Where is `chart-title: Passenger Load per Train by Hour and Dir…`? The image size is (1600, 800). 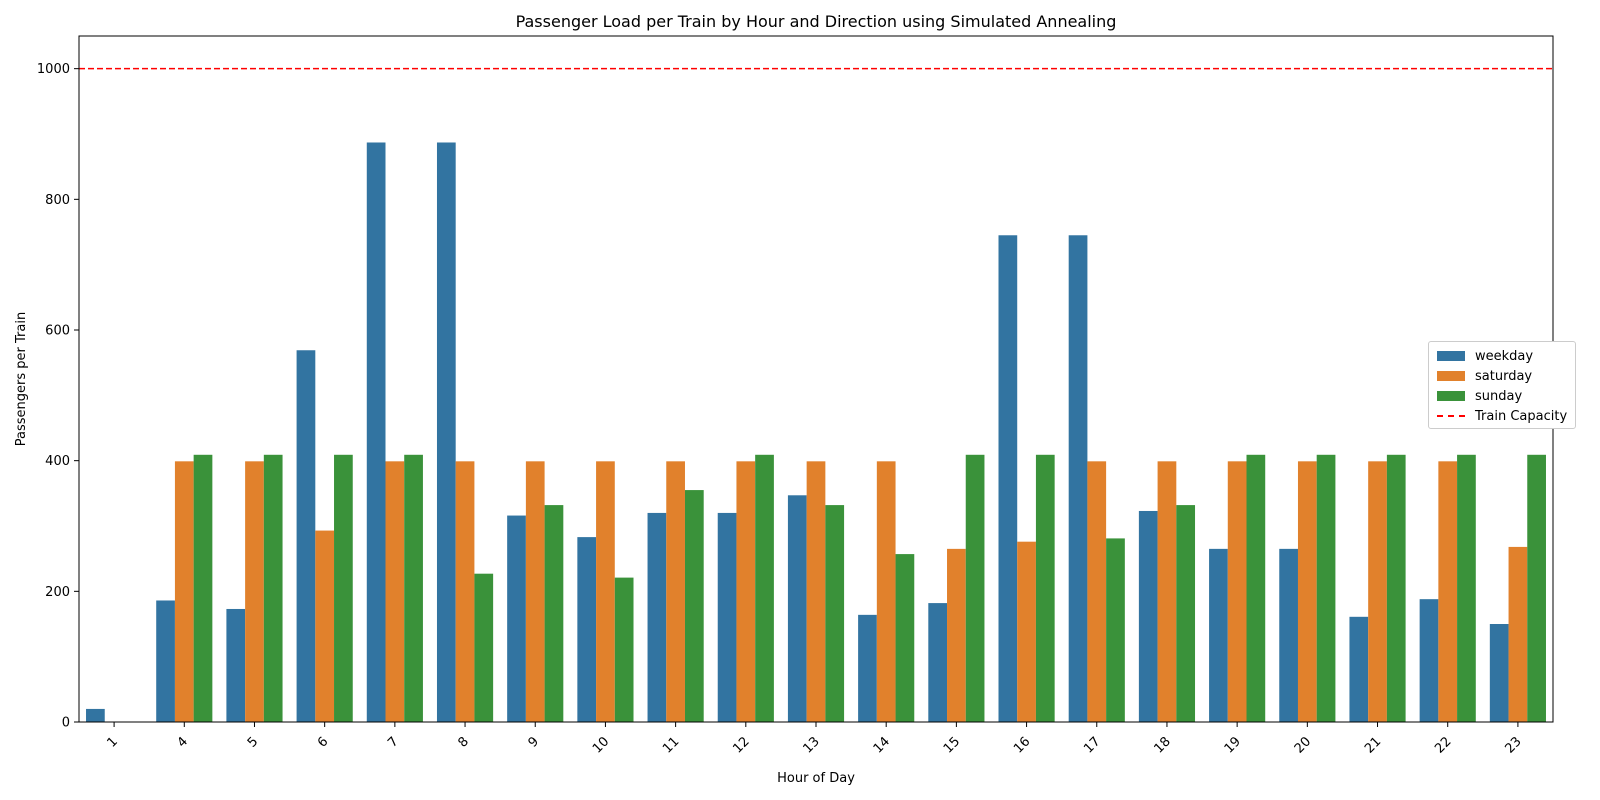 chart-title: Passenger Load per Train by Hour and Dir… is located at coordinates (816, 21).